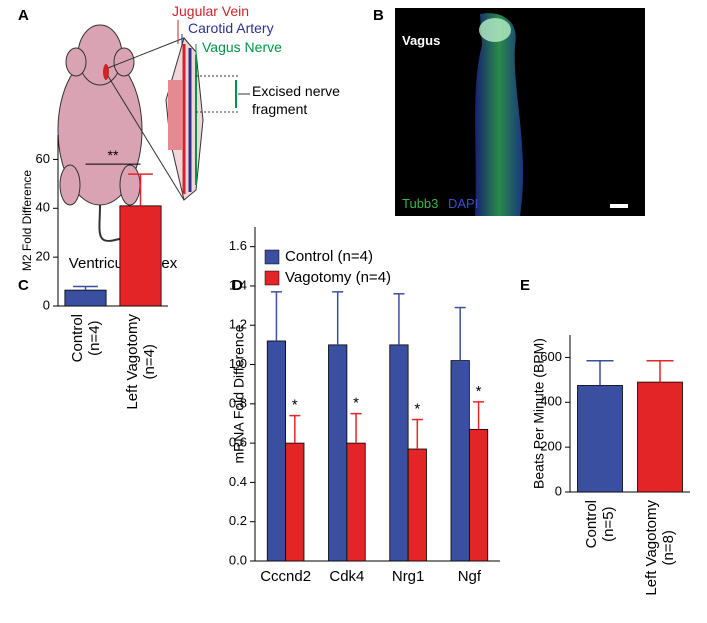 This screenshot has width=707, height=623. I want to click on x-tick-label: Control (n=5), so click(600, 524).